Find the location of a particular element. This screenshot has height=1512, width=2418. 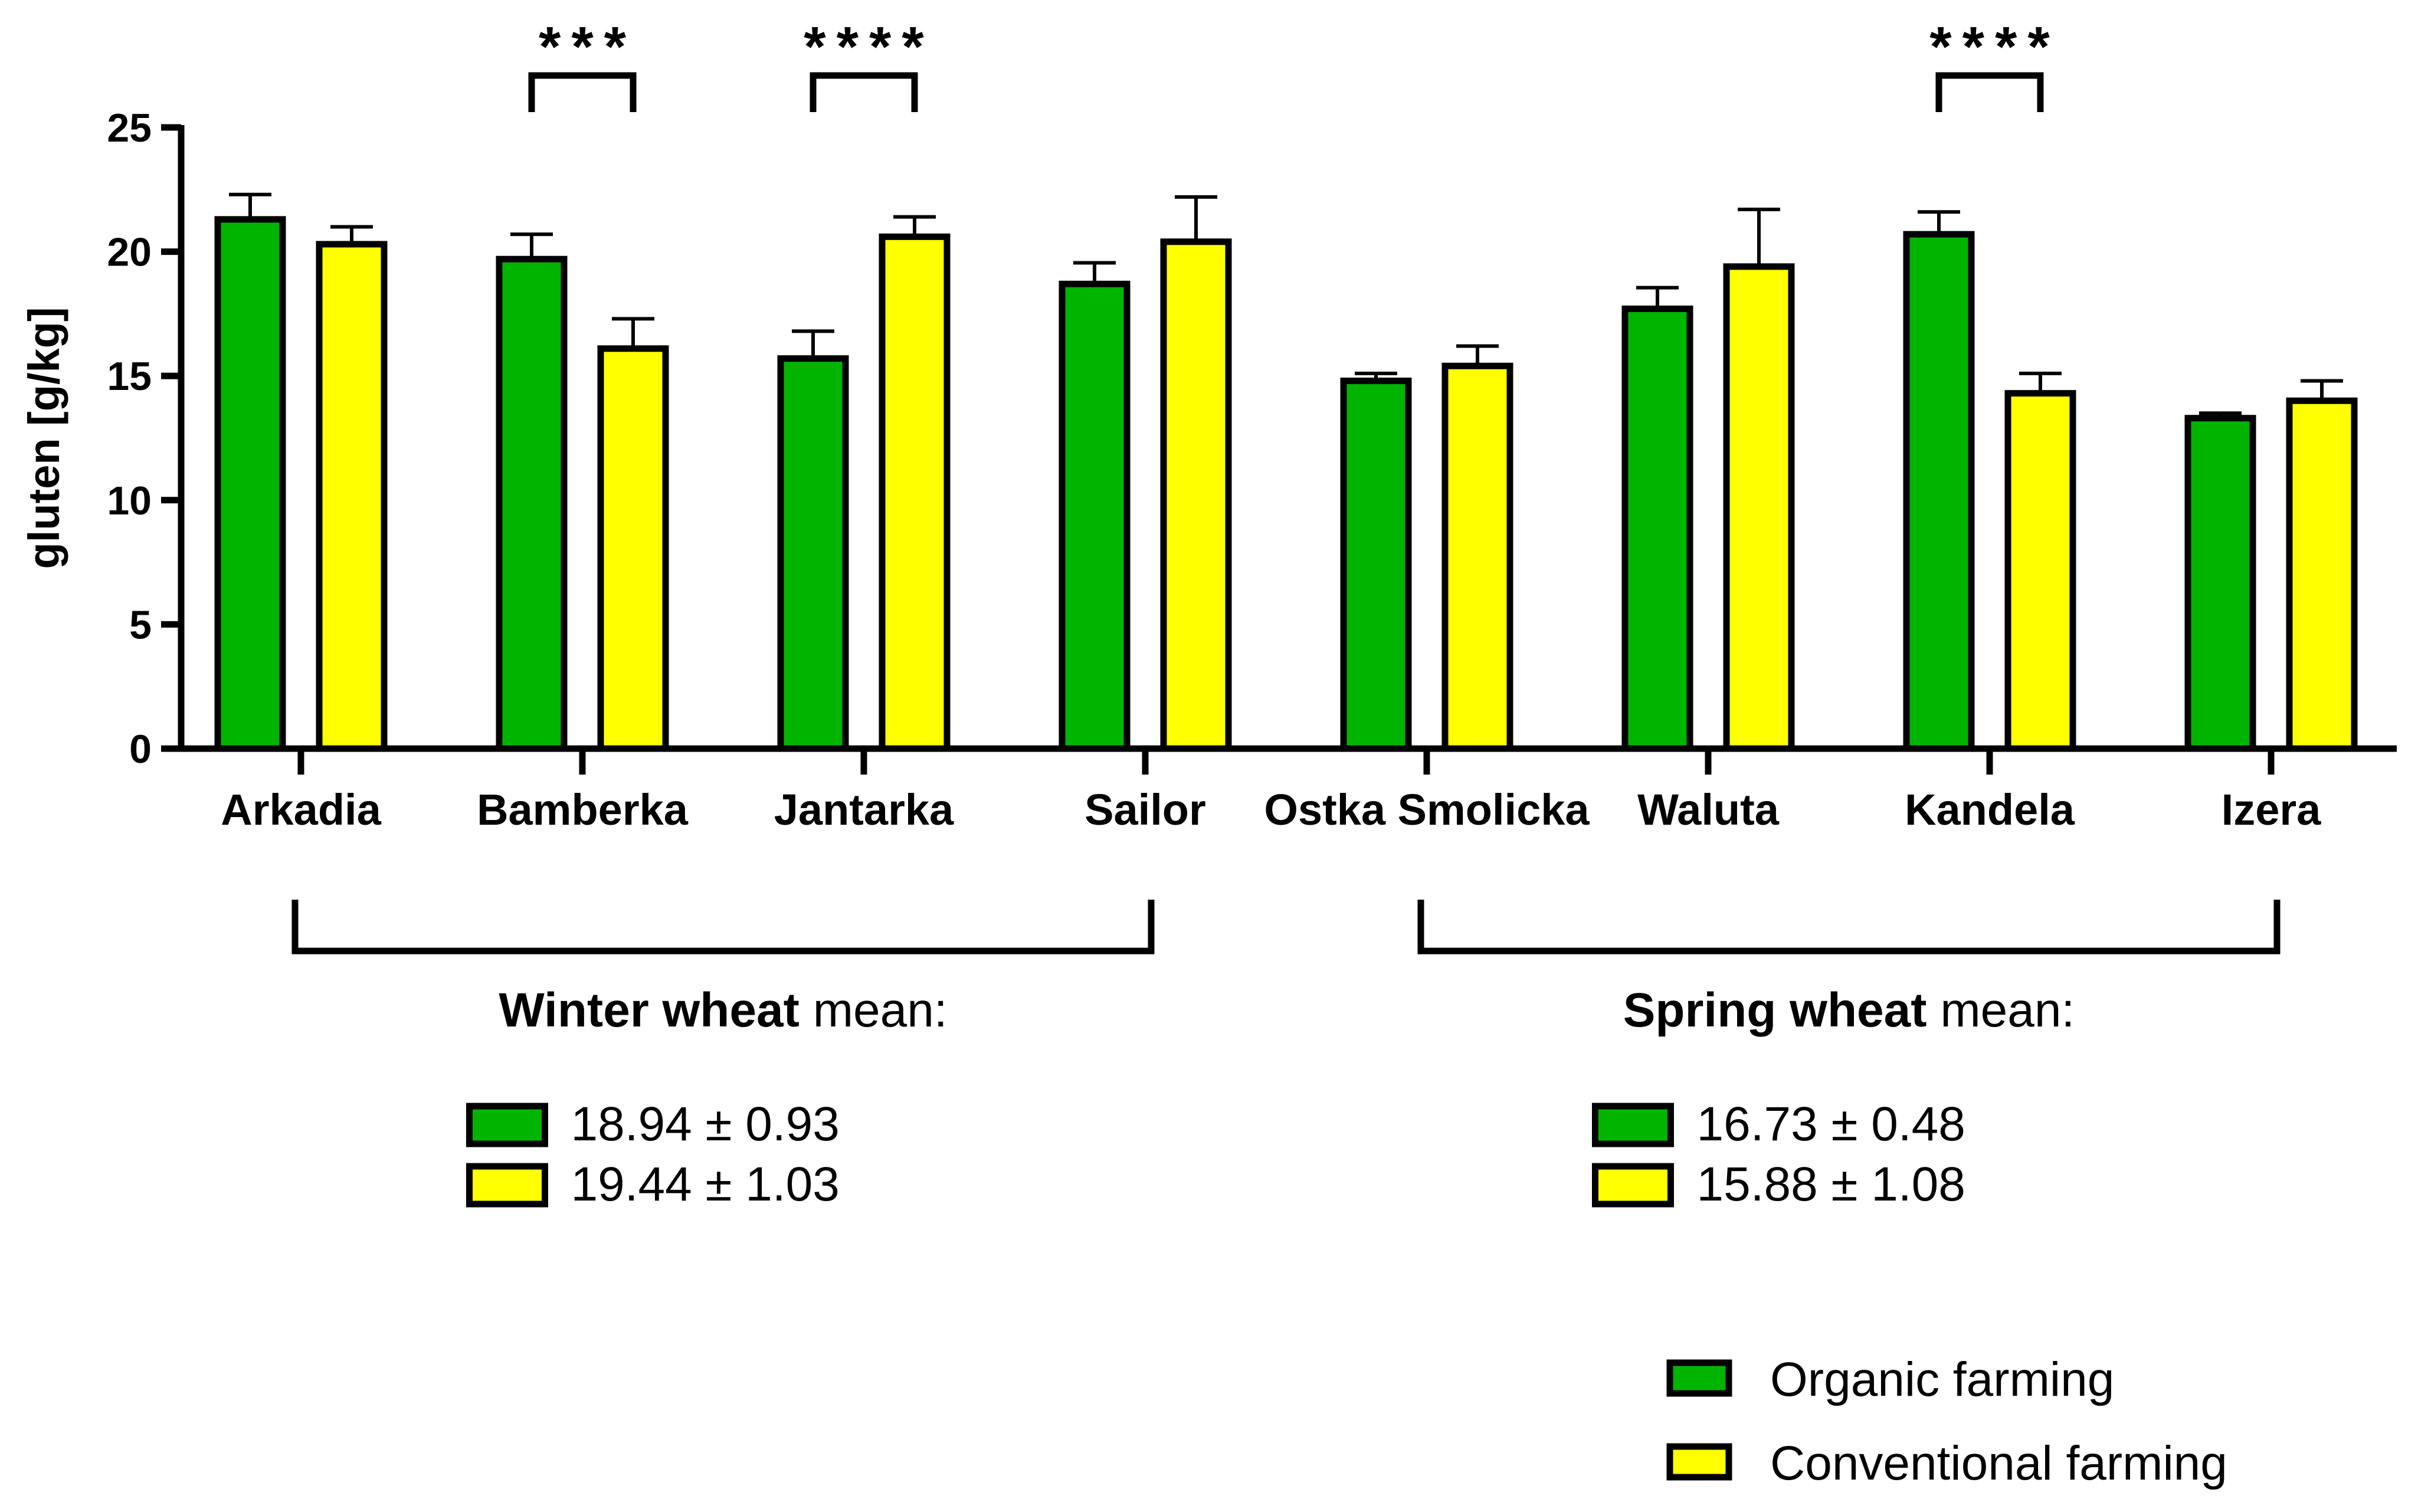

legend-label: Conventional farming is located at coordinates (1998, 1463).